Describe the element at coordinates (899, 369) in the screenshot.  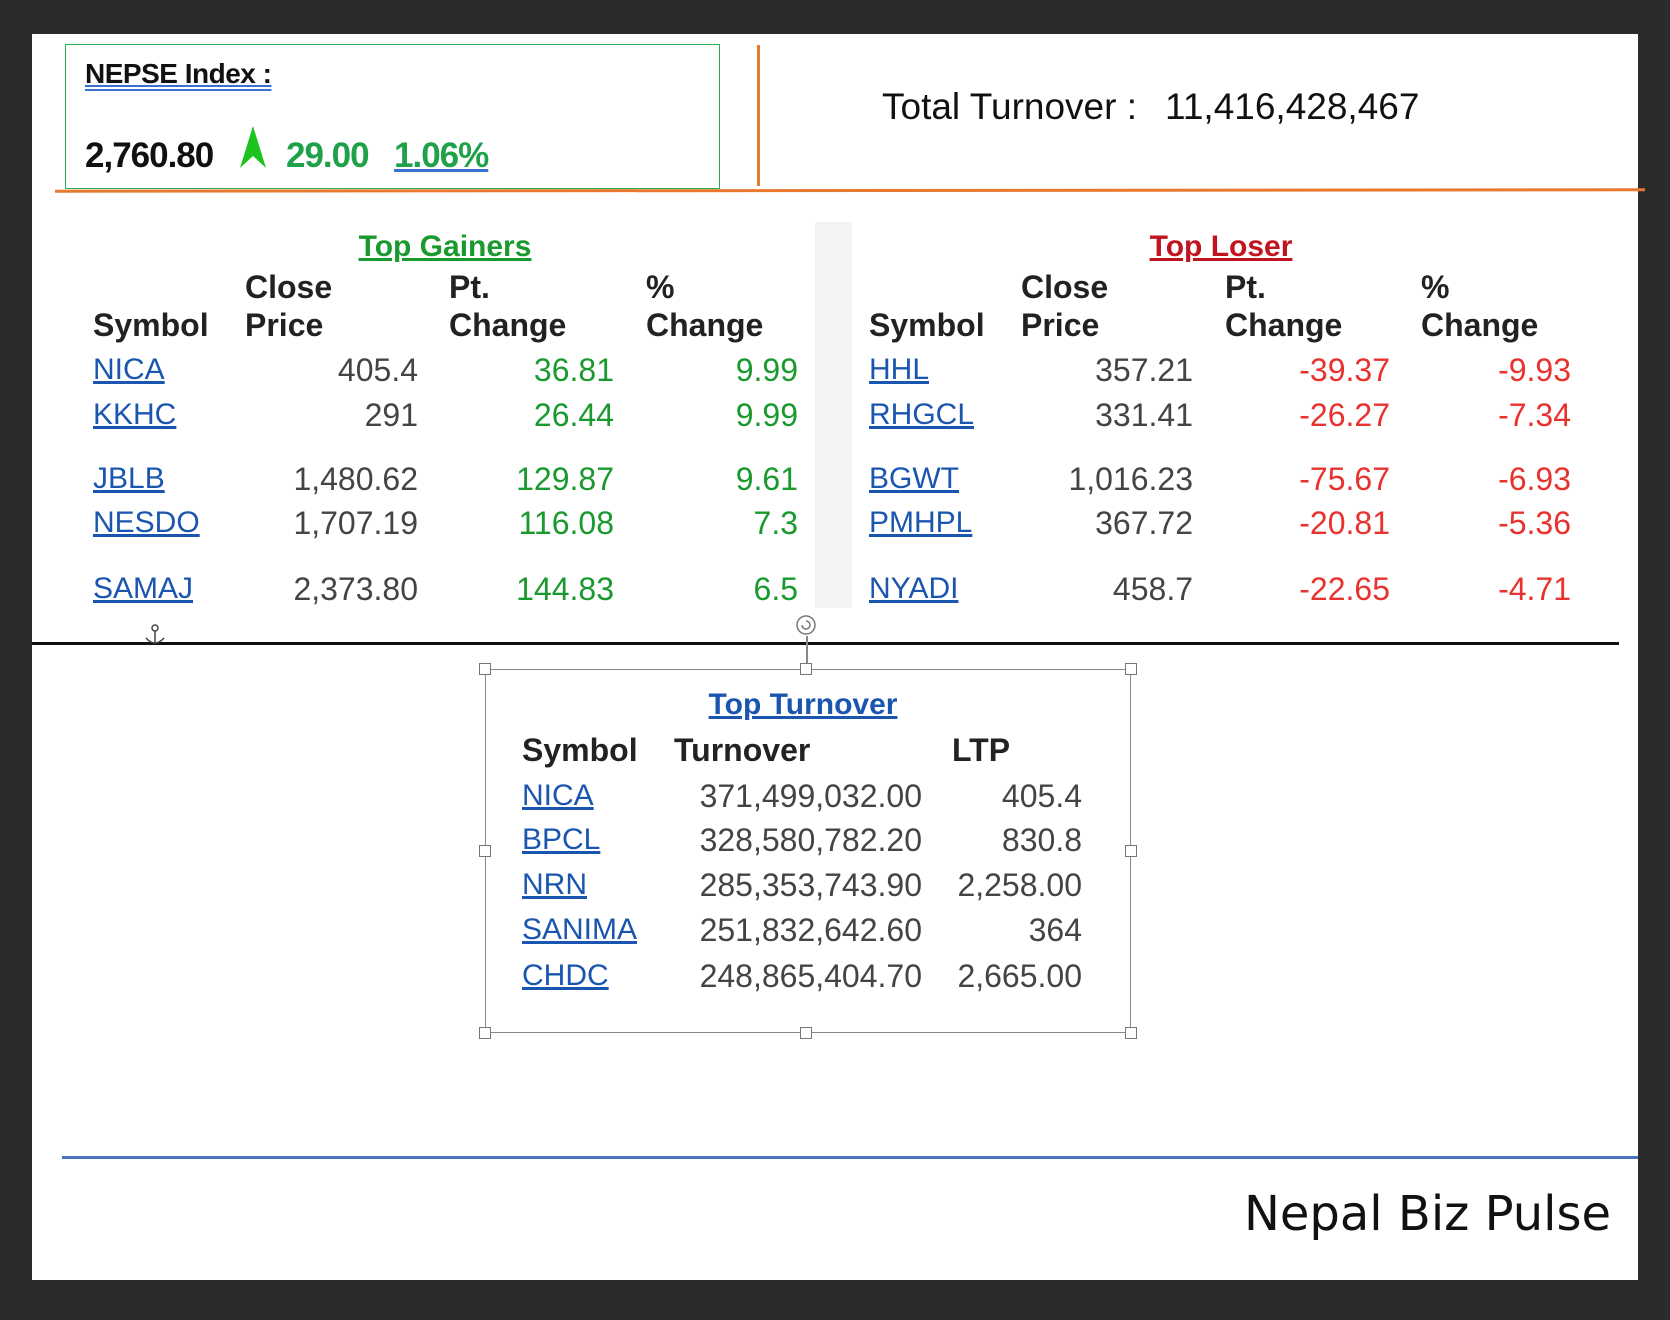
I see `symbol-link: HHL` at that location.